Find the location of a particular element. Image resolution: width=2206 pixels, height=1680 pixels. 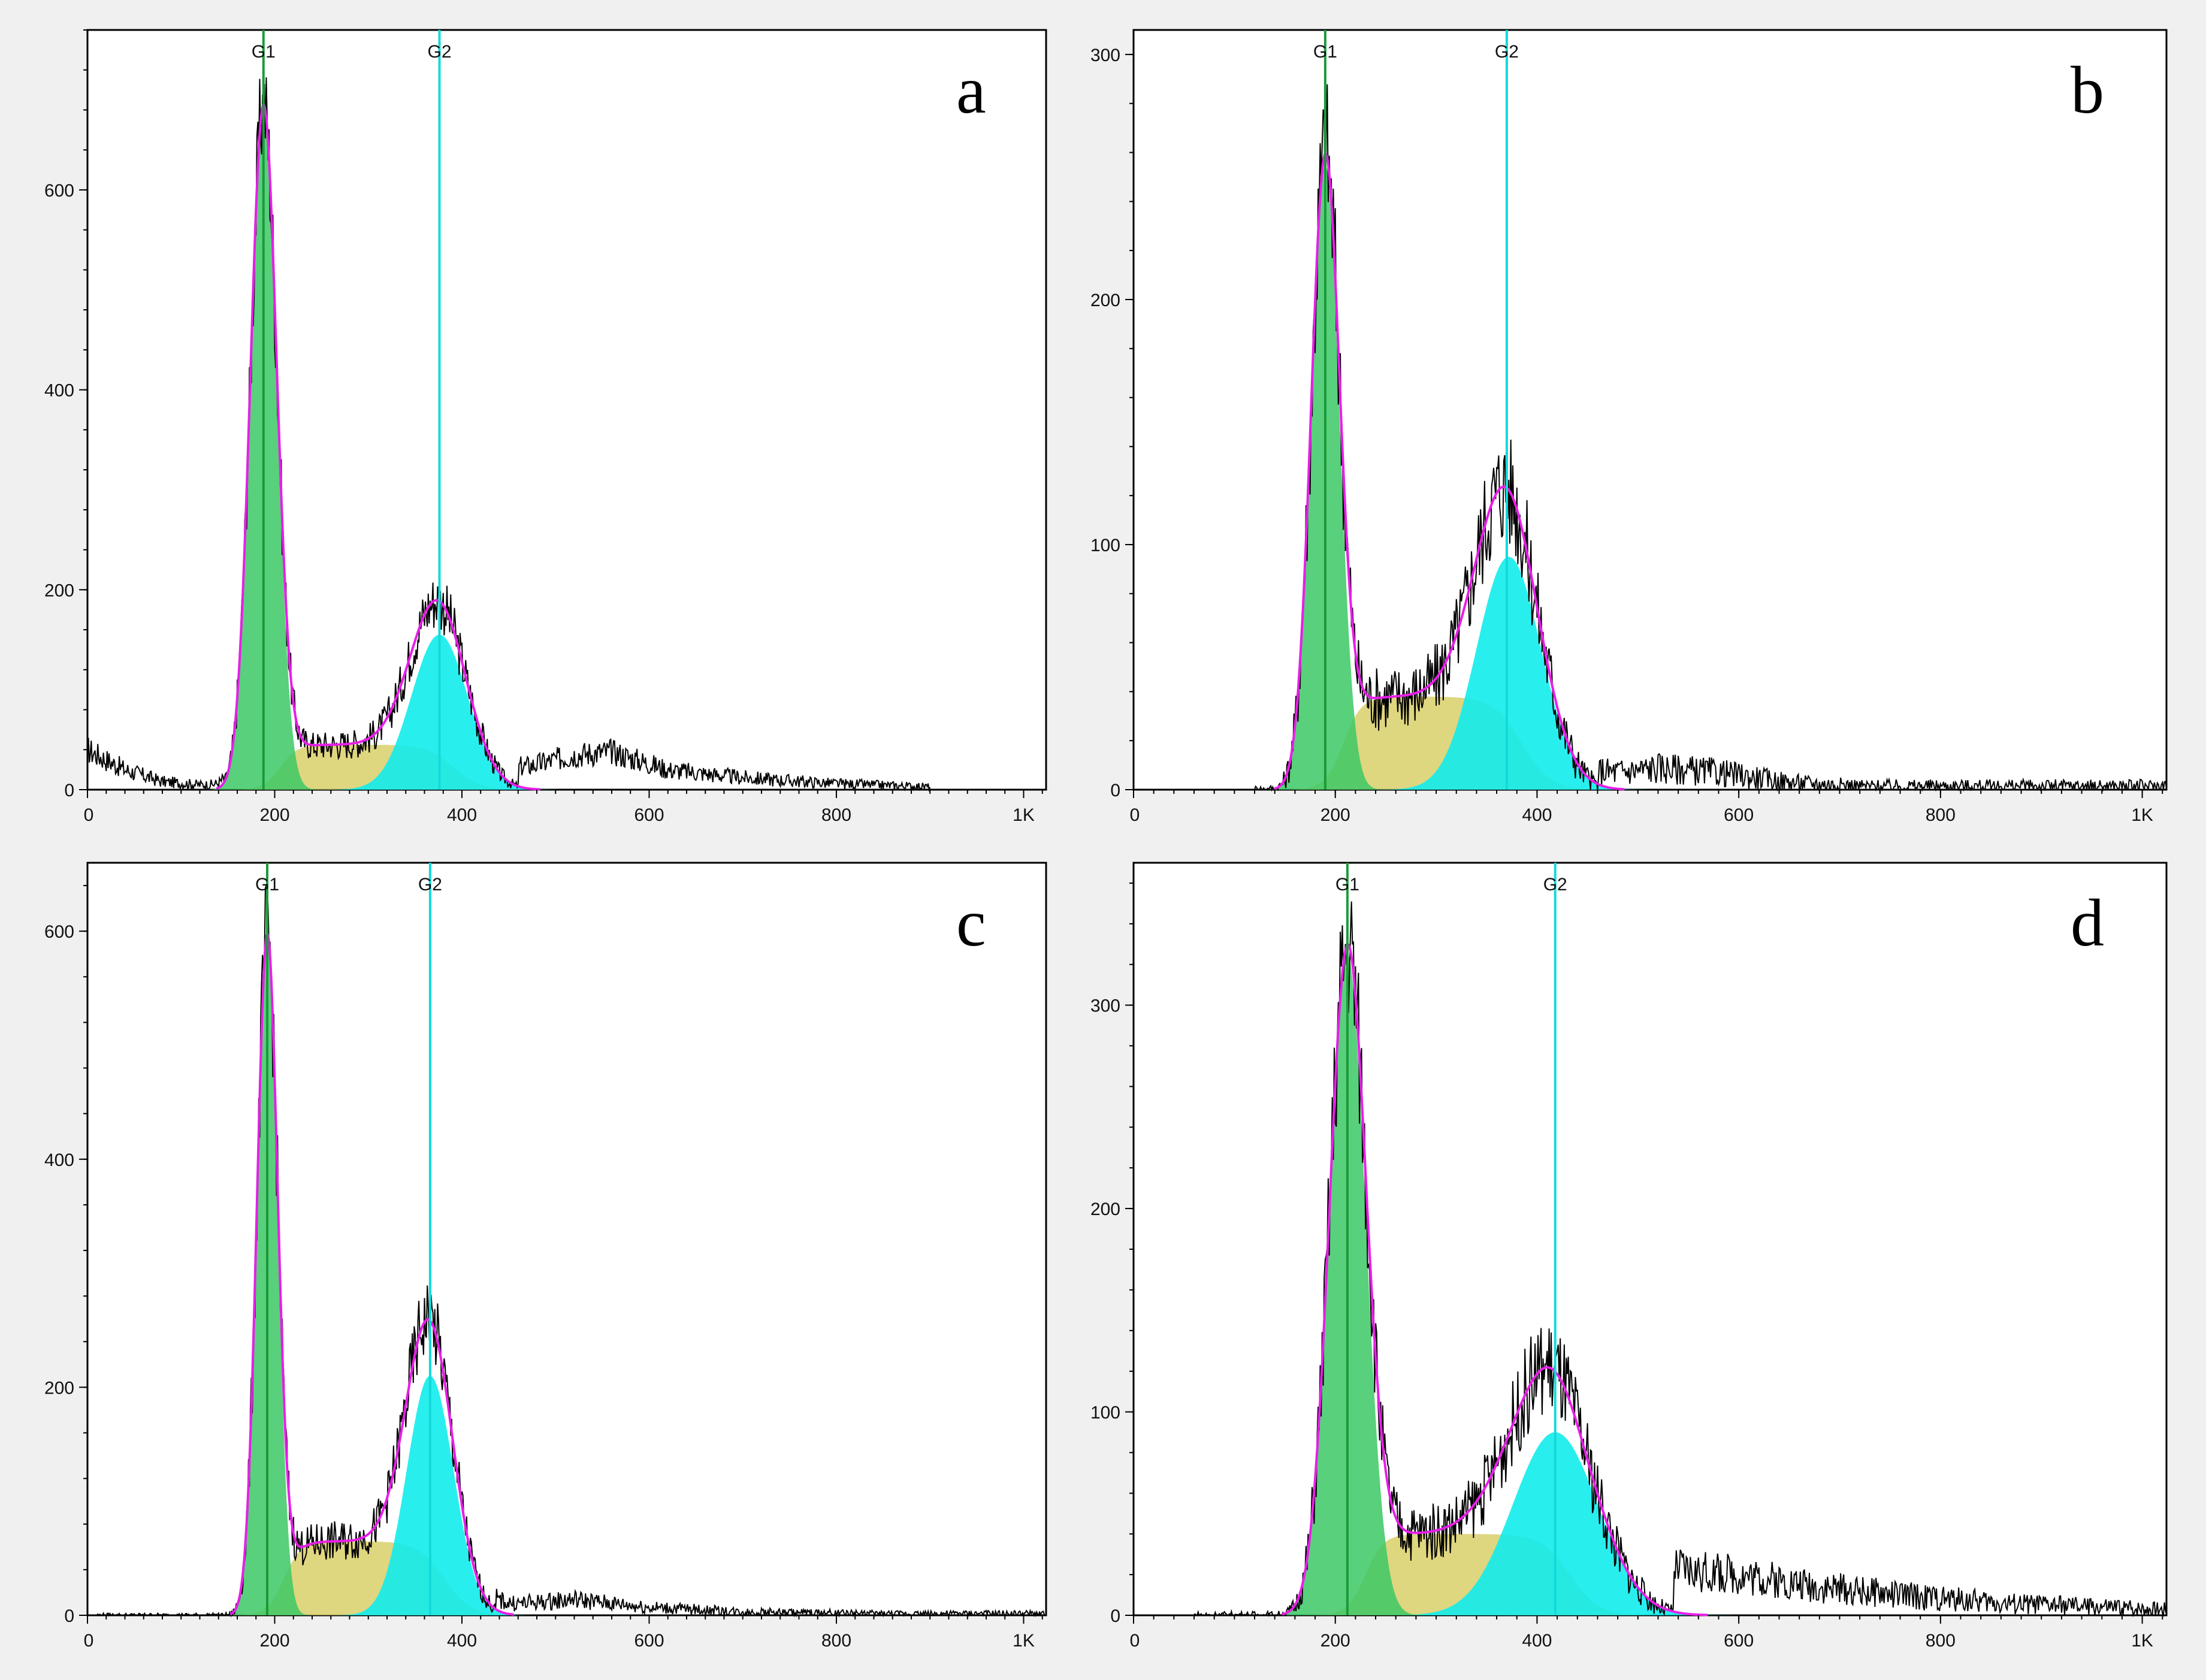

panel-a-y-tick-label: 200 is located at coordinates (59, 591).